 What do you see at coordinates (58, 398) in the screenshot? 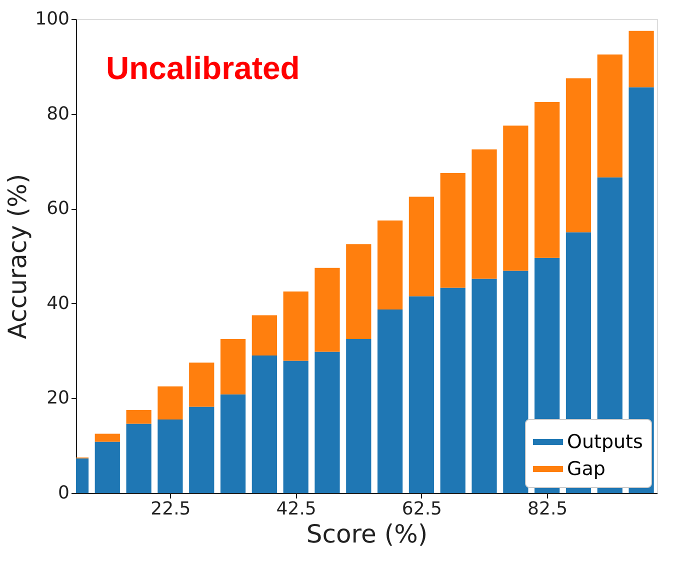
I see `y-tick-label: 20` at bounding box center [58, 398].